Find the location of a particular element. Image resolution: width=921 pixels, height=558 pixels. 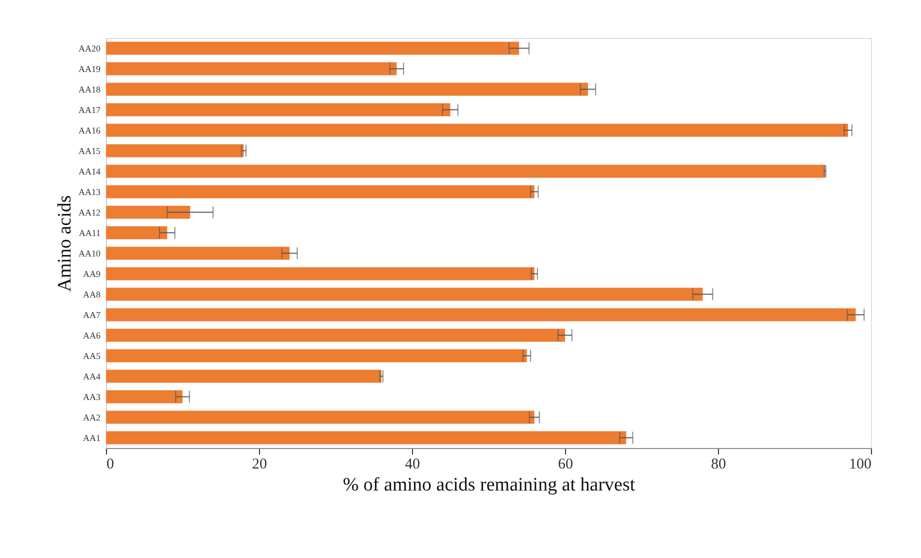

y-tick-label: AA5 is located at coordinates (92, 355).